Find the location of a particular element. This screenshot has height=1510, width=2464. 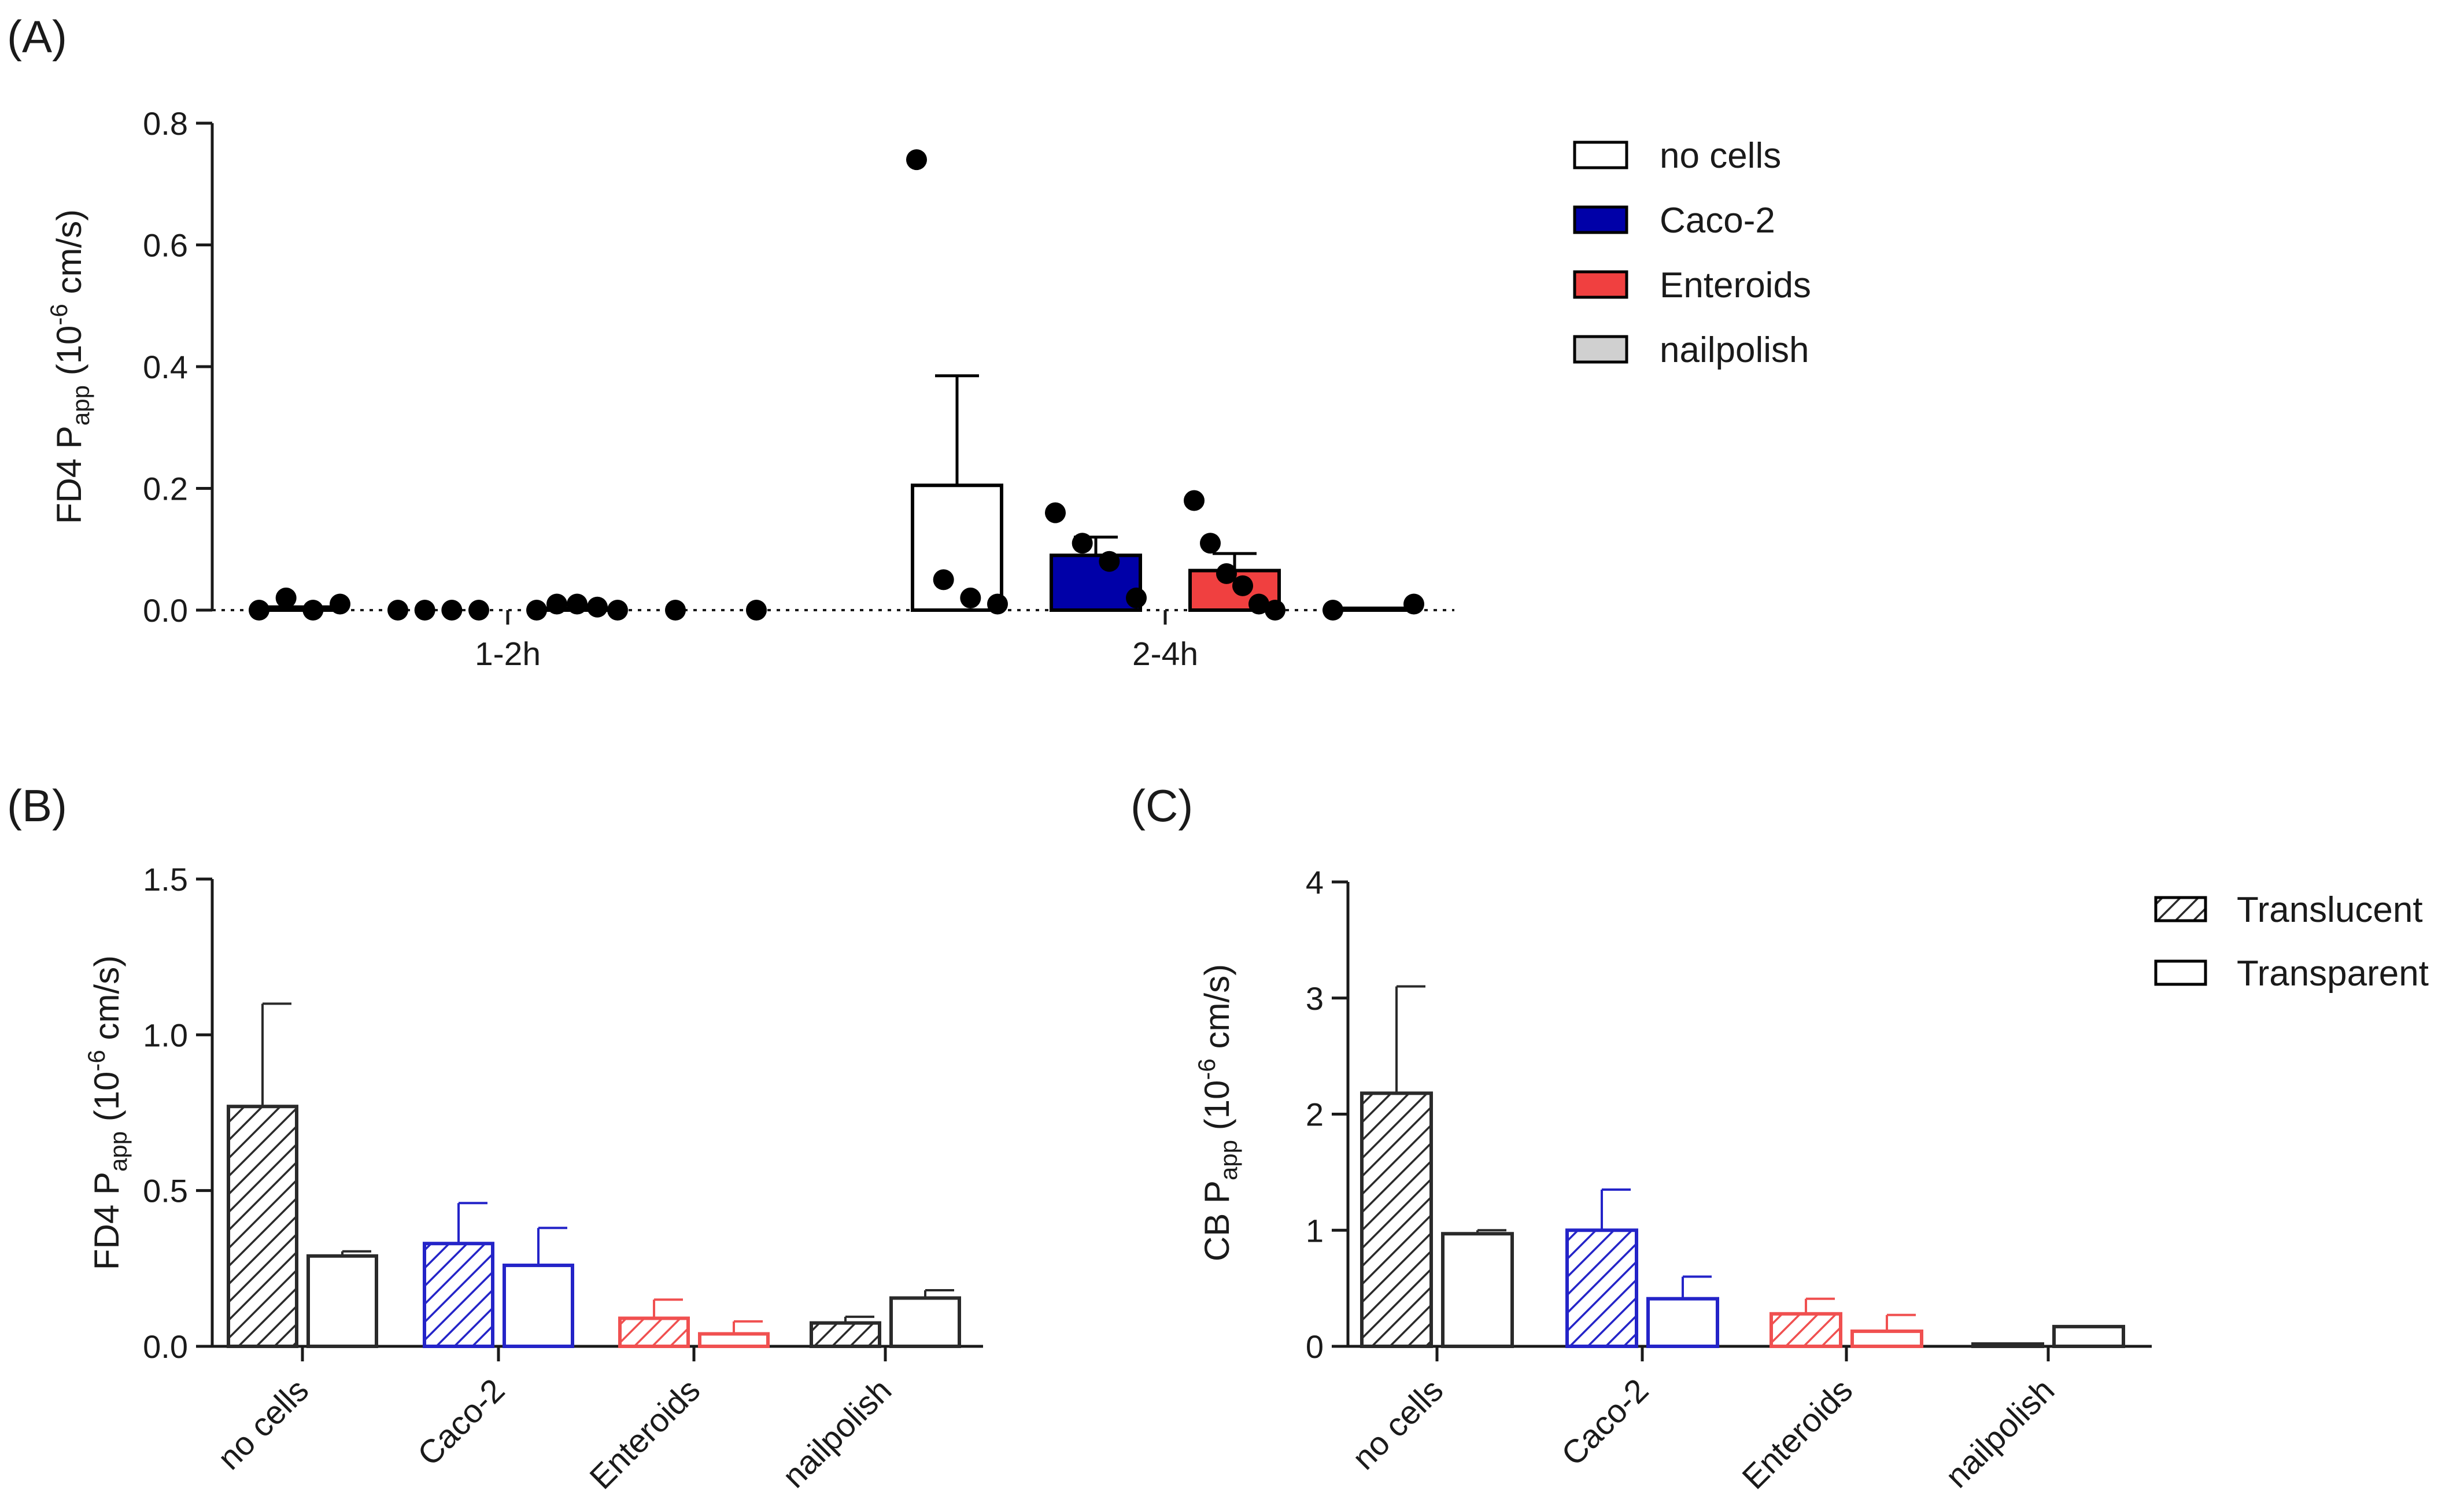

panel-b-y-tick-label: 1.0 is located at coordinates (165, 1035).